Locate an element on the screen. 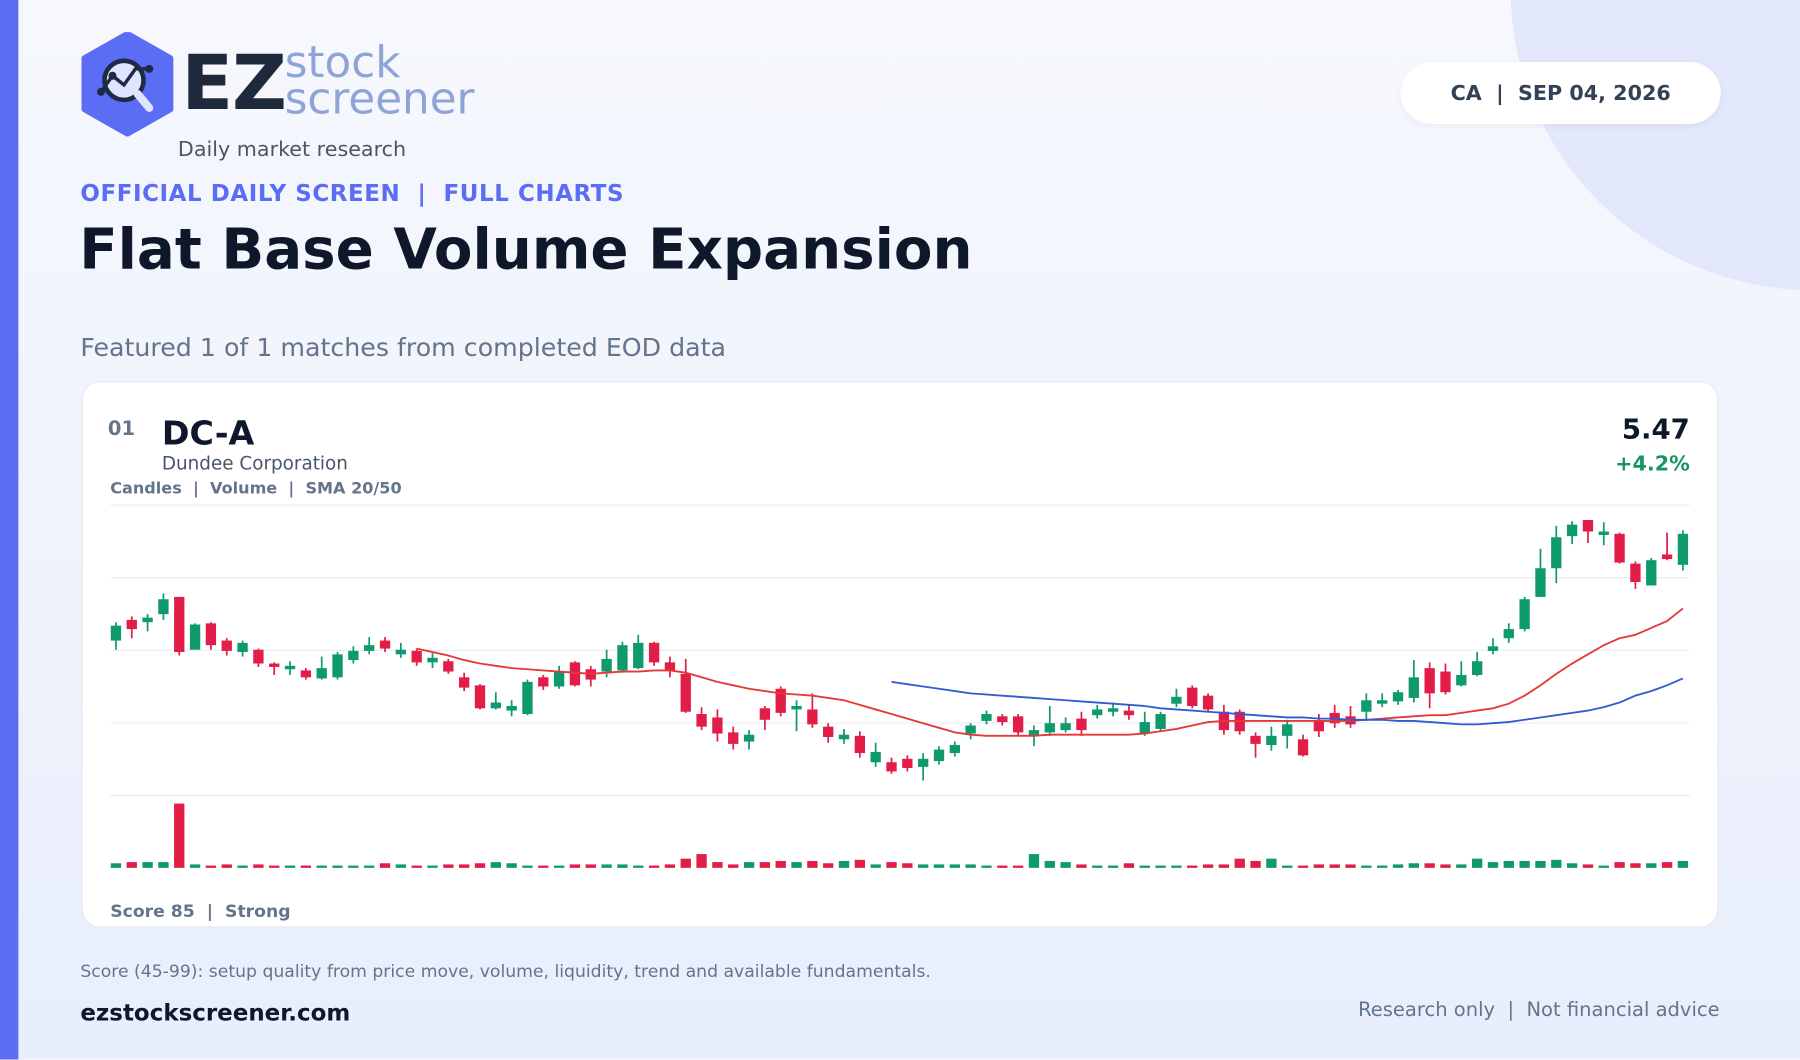 Image resolution: width=1800 pixels, height=1060 pixels. badge: CA | SEP 04, 2026 is located at coordinates (1560, 92).